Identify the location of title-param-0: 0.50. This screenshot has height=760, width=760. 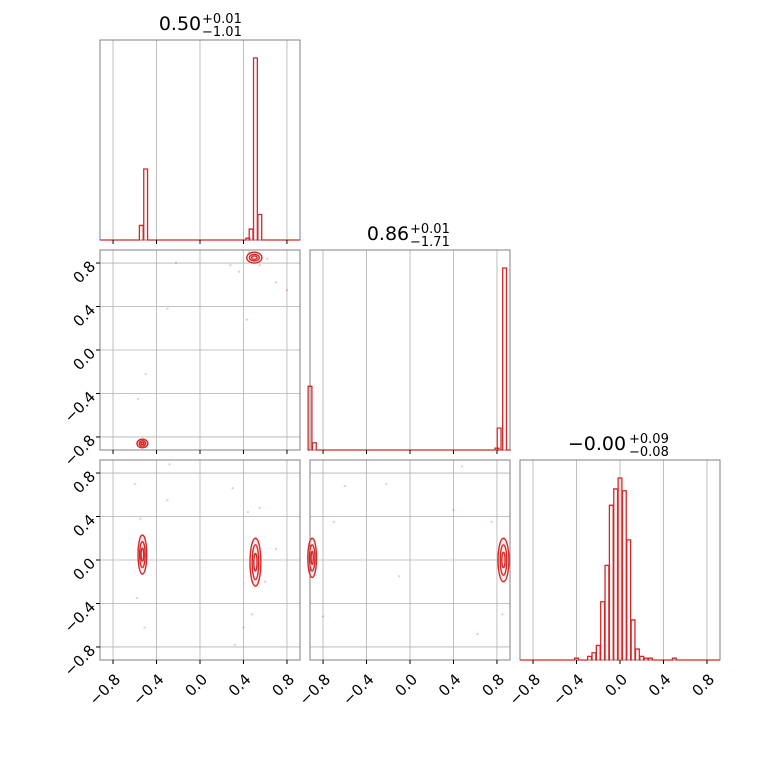
(180, 24).